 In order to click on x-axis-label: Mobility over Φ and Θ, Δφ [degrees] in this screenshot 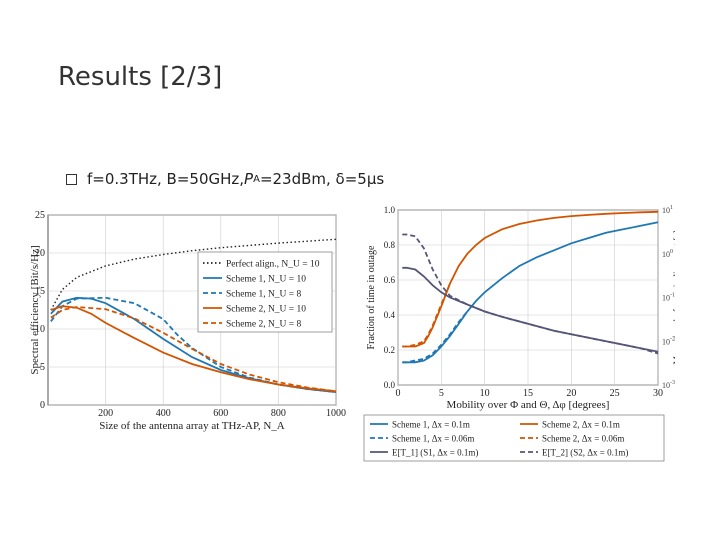, I will do `click(528, 405)`.